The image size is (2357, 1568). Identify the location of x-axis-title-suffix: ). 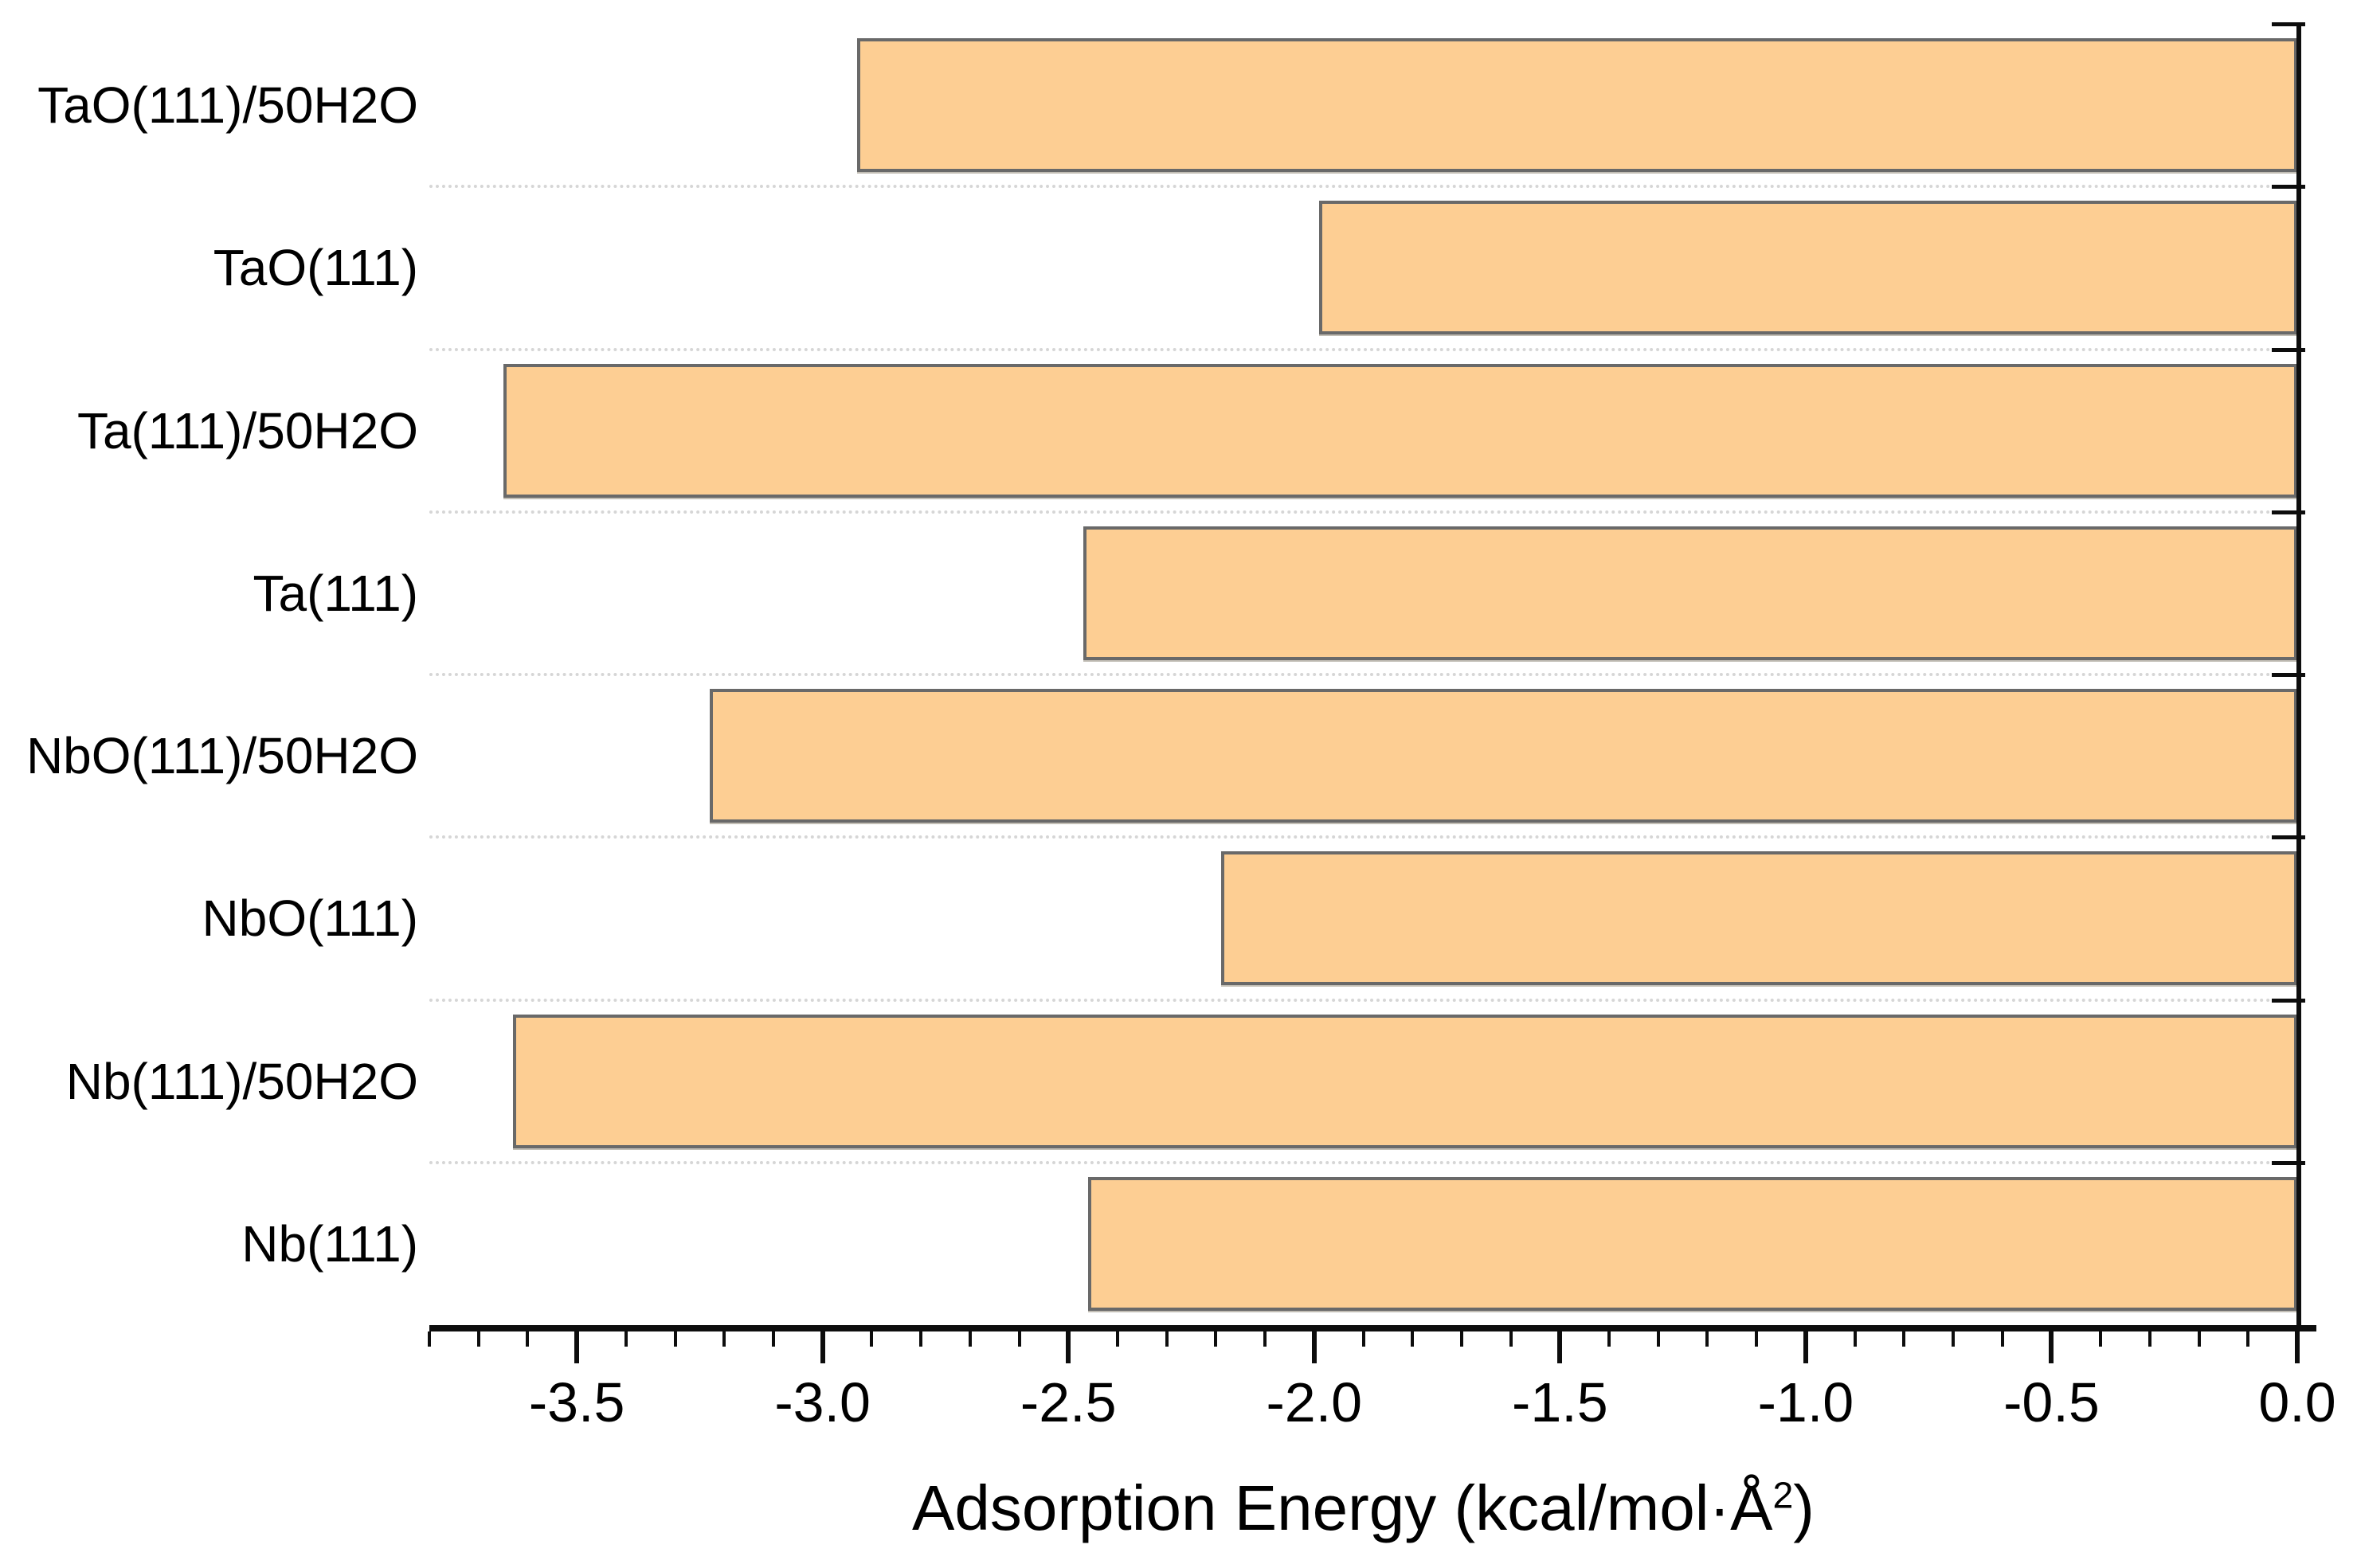
(1804, 1507).